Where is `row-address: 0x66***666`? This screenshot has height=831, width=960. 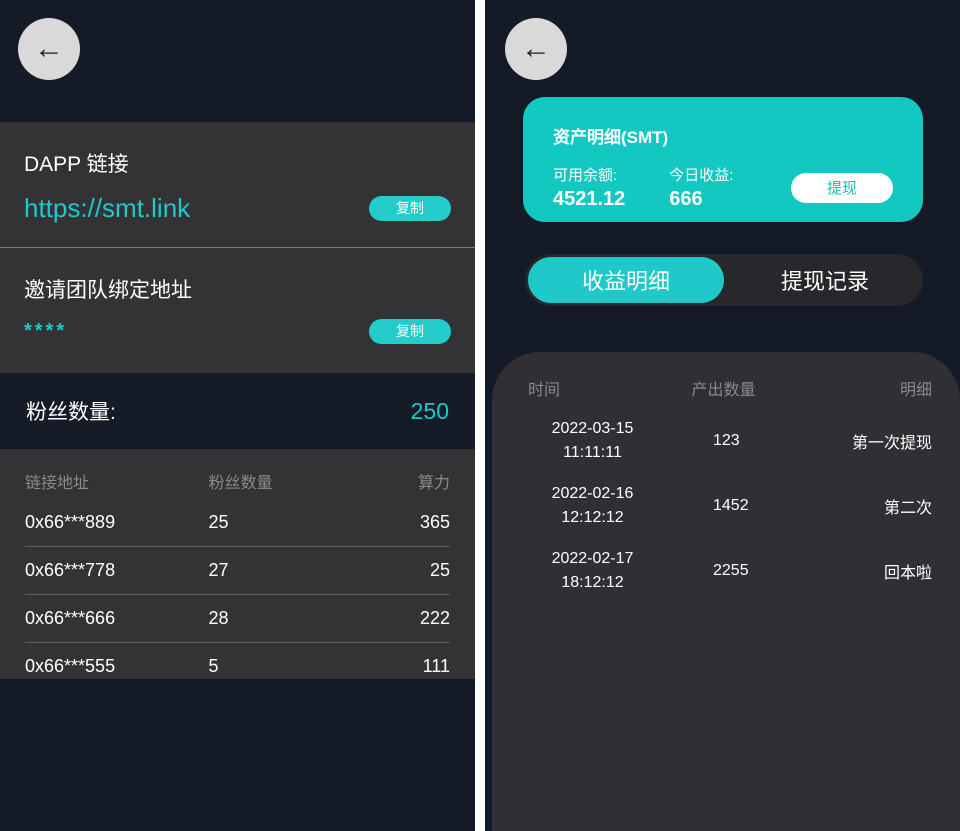 row-address: 0x66***666 is located at coordinates (70, 618).